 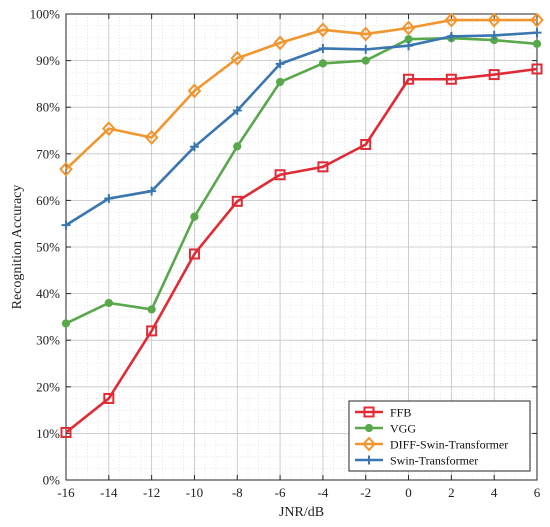 I want to click on y-tick-label: 10%, so click(x=48, y=433).